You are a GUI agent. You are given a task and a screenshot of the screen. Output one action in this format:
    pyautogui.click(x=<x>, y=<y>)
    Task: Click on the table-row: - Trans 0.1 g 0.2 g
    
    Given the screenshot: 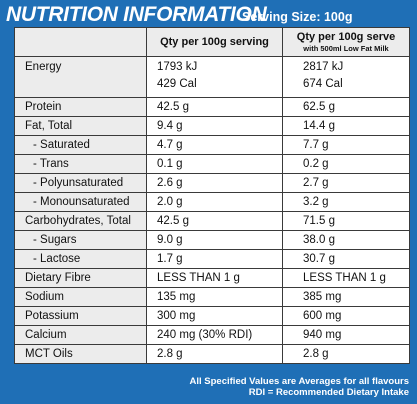 What is the action you would take?
    pyautogui.click(x=212, y=164)
    